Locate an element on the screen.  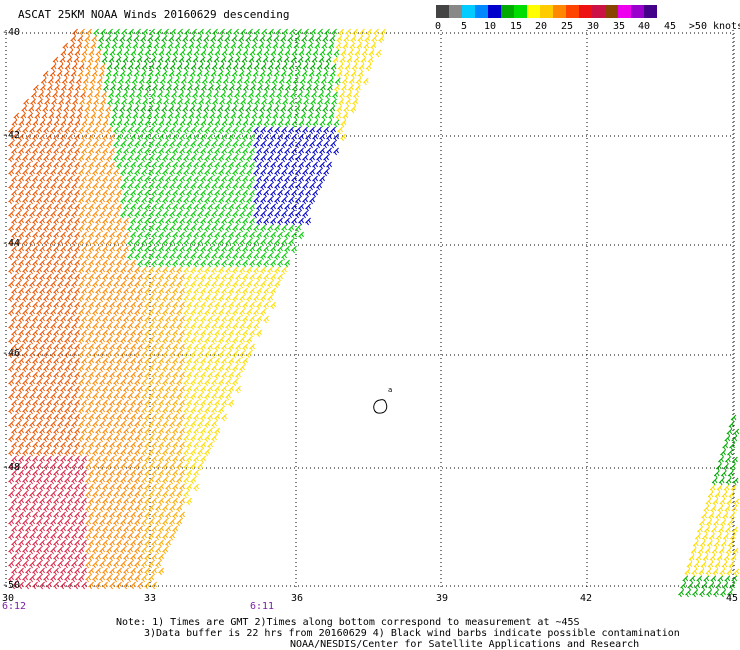
legend-label: 0 is located at coordinates (438, 26).